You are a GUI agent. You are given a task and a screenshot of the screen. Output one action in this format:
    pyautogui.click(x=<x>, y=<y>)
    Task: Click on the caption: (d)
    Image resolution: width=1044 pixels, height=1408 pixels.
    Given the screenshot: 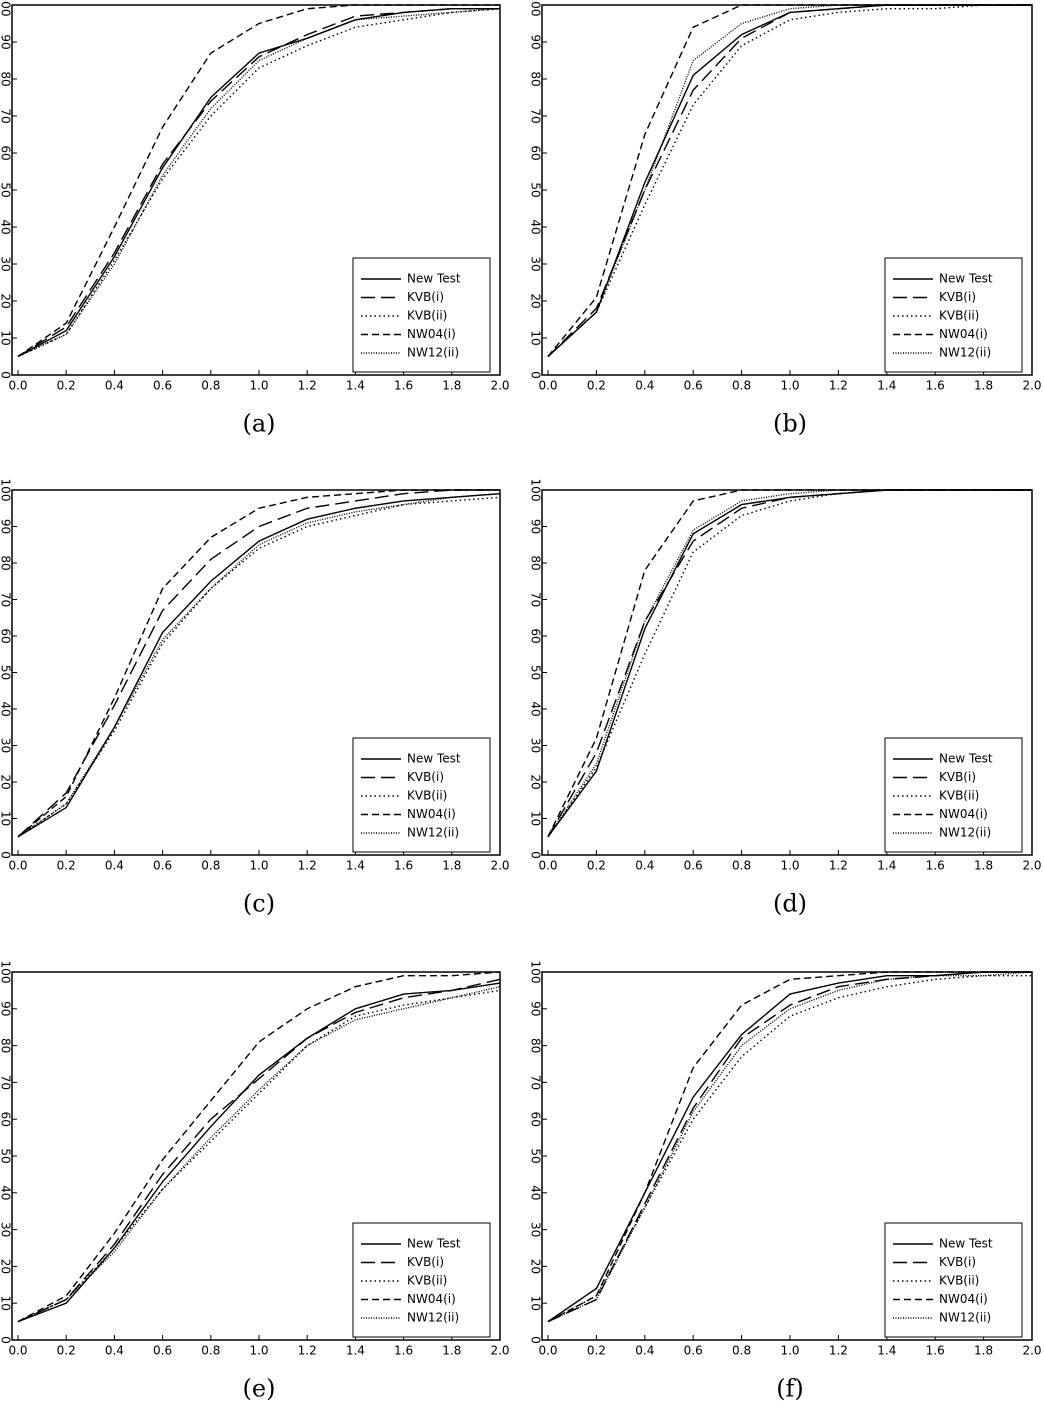 What is the action you would take?
    pyautogui.click(x=790, y=904)
    